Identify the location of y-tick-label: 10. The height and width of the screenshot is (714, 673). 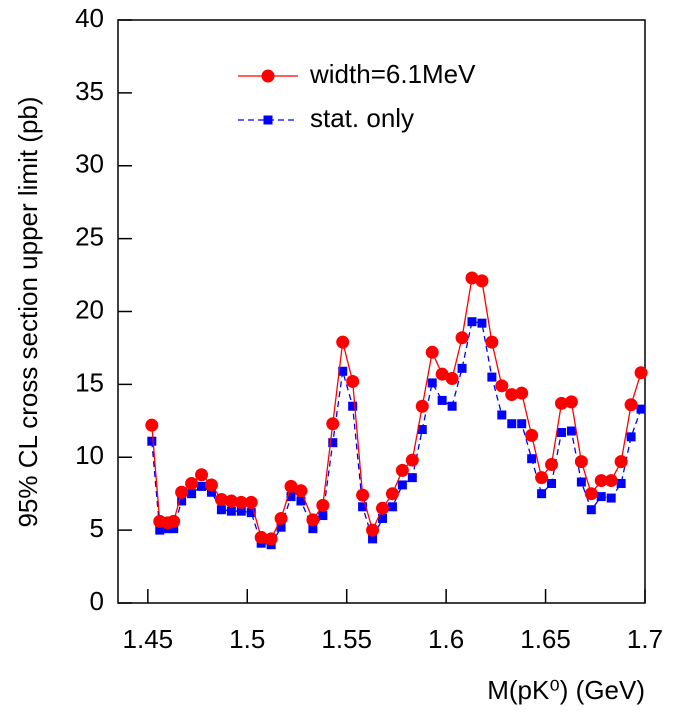
(89, 455).